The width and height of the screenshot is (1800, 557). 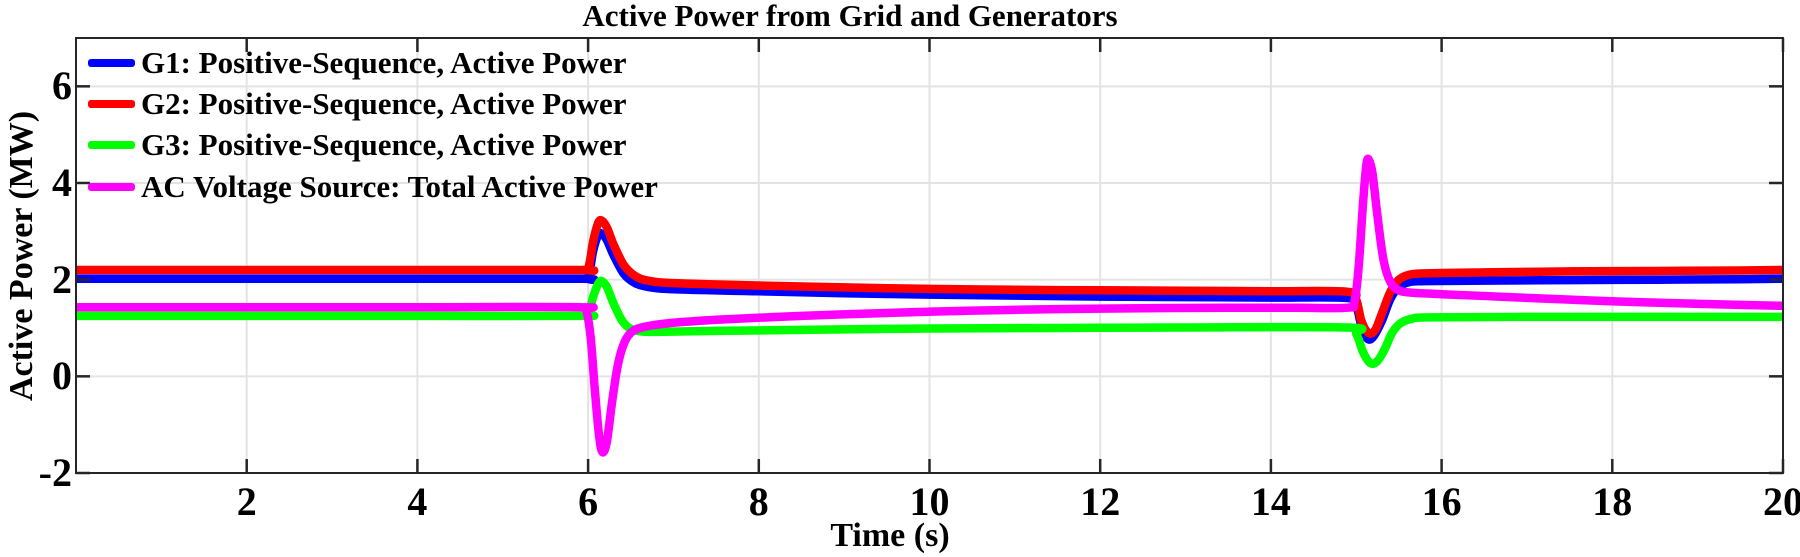 What do you see at coordinates (62, 279) in the screenshot?
I see `y-tick-label: 2` at bounding box center [62, 279].